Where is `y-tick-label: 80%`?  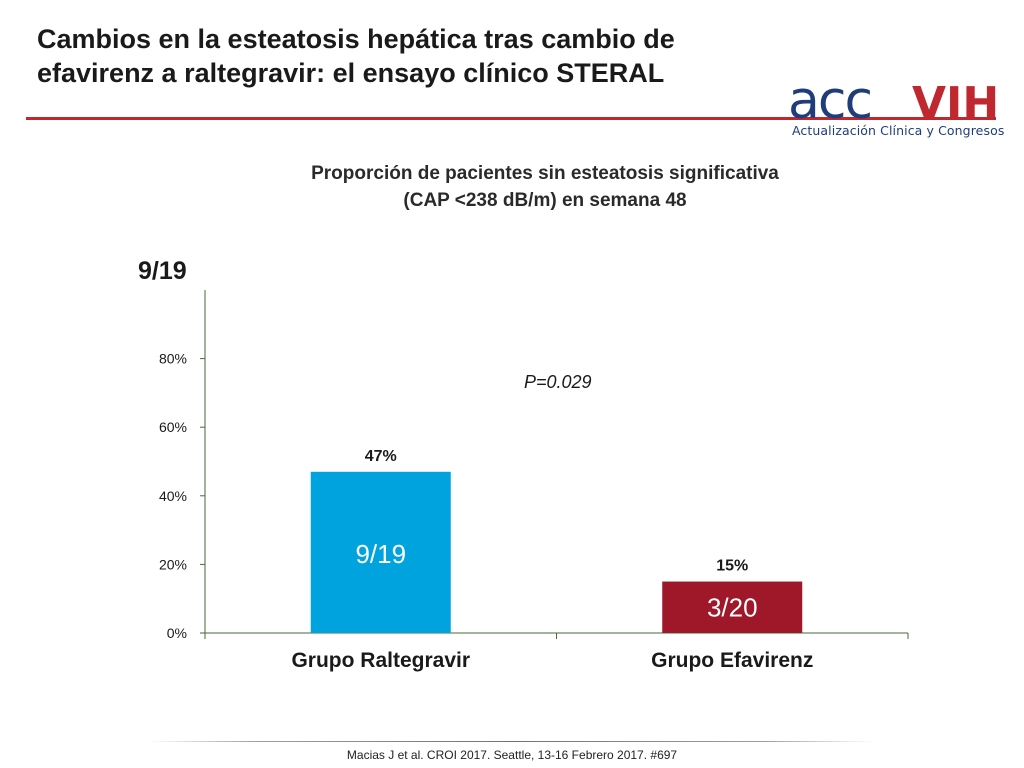 y-tick-label: 80% is located at coordinates (173, 359).